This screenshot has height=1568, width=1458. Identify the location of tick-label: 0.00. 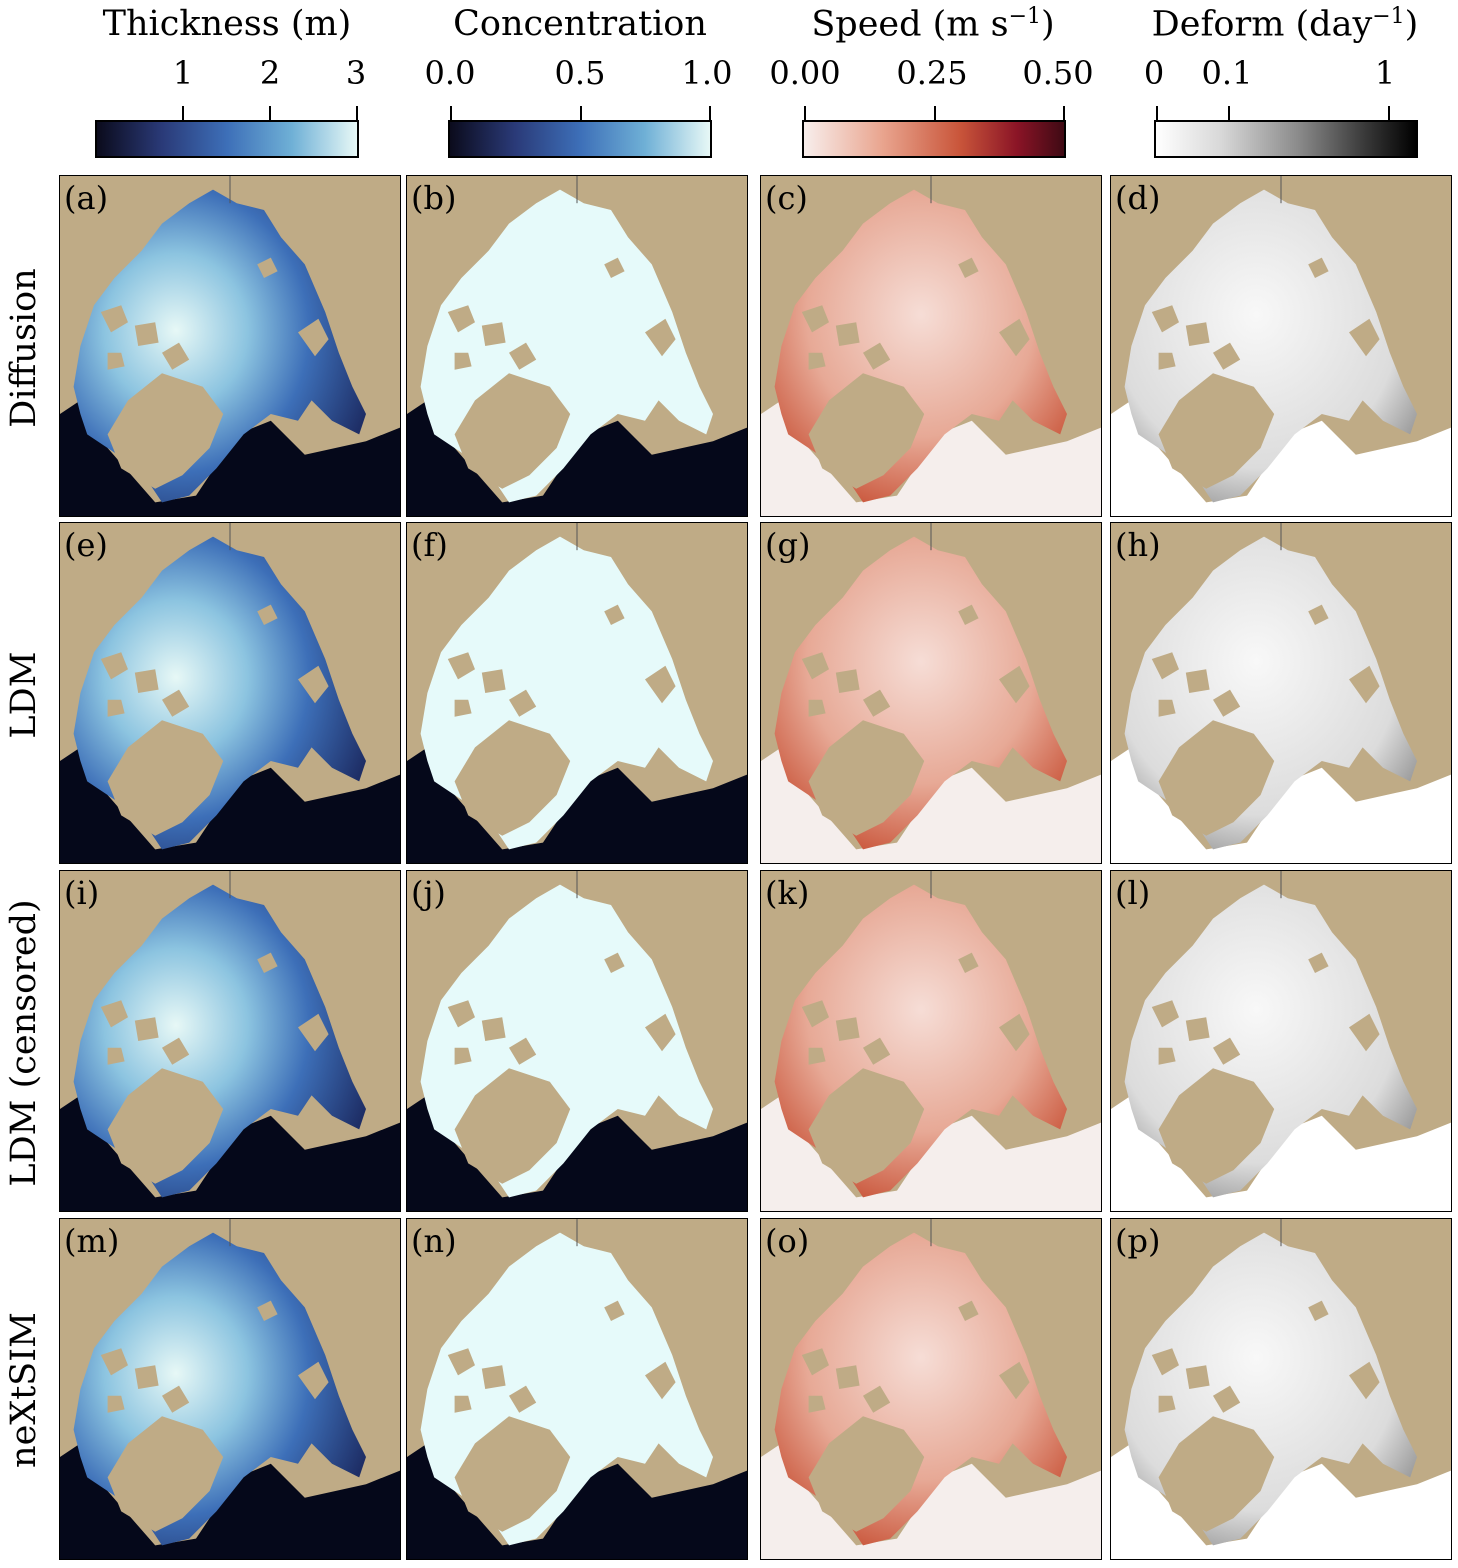
(805, 73).